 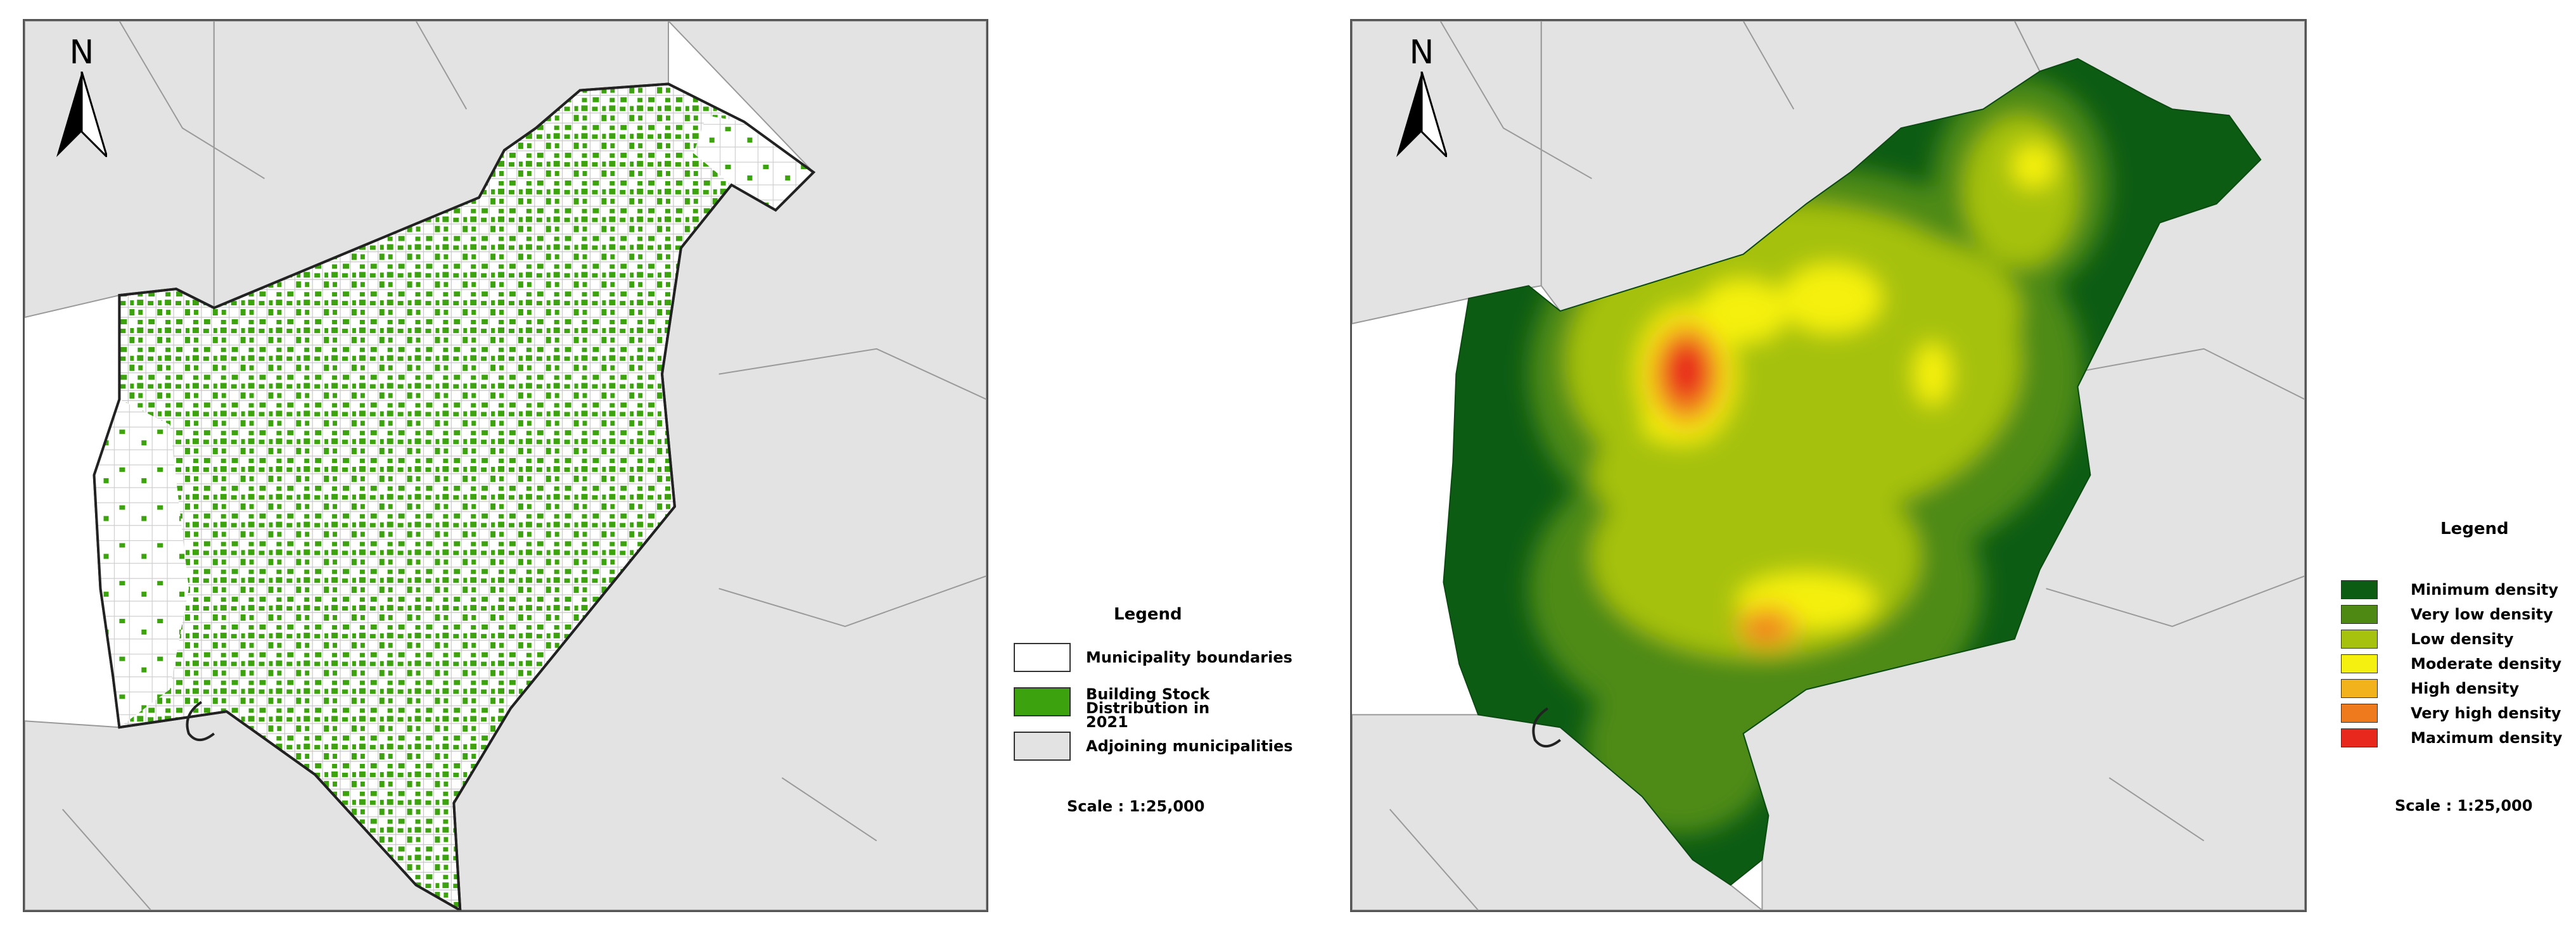 I want to click on legend-item-high-density: High density, so click(x=2452, y=689).